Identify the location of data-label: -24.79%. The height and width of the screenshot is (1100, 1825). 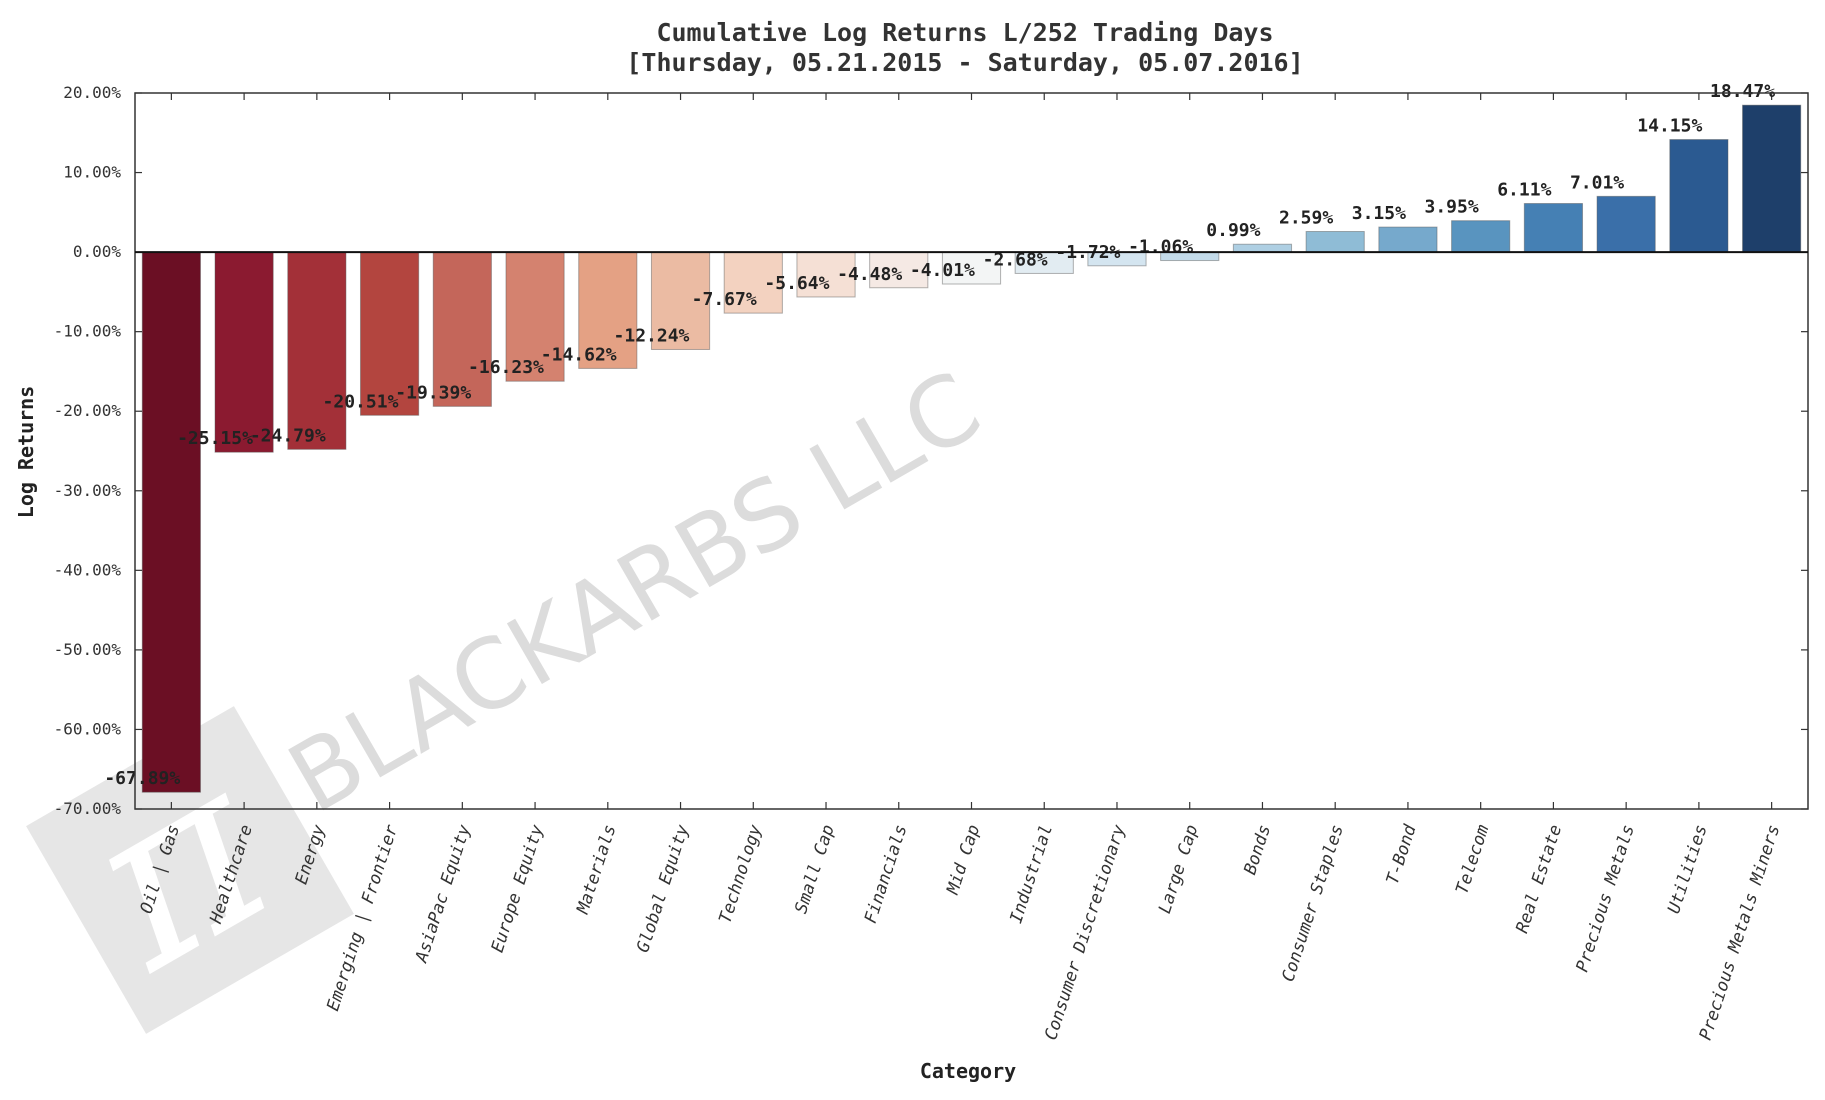
(288, 435).